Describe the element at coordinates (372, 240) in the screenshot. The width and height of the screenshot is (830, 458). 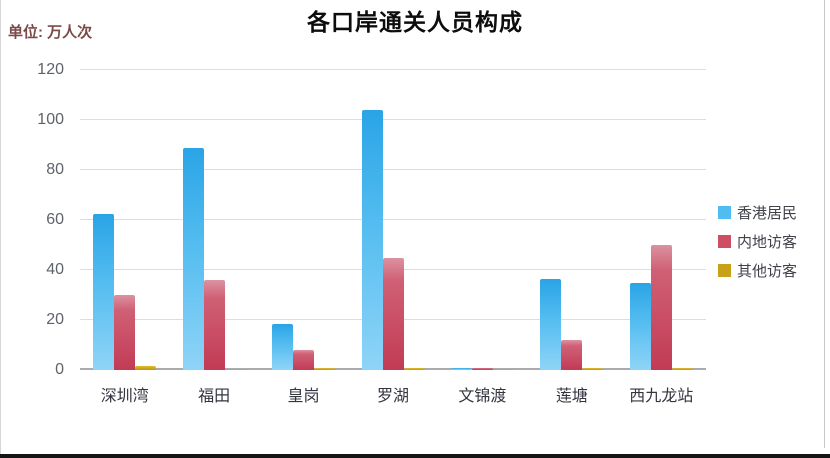
I see `bar-series1-cat4` at that location.